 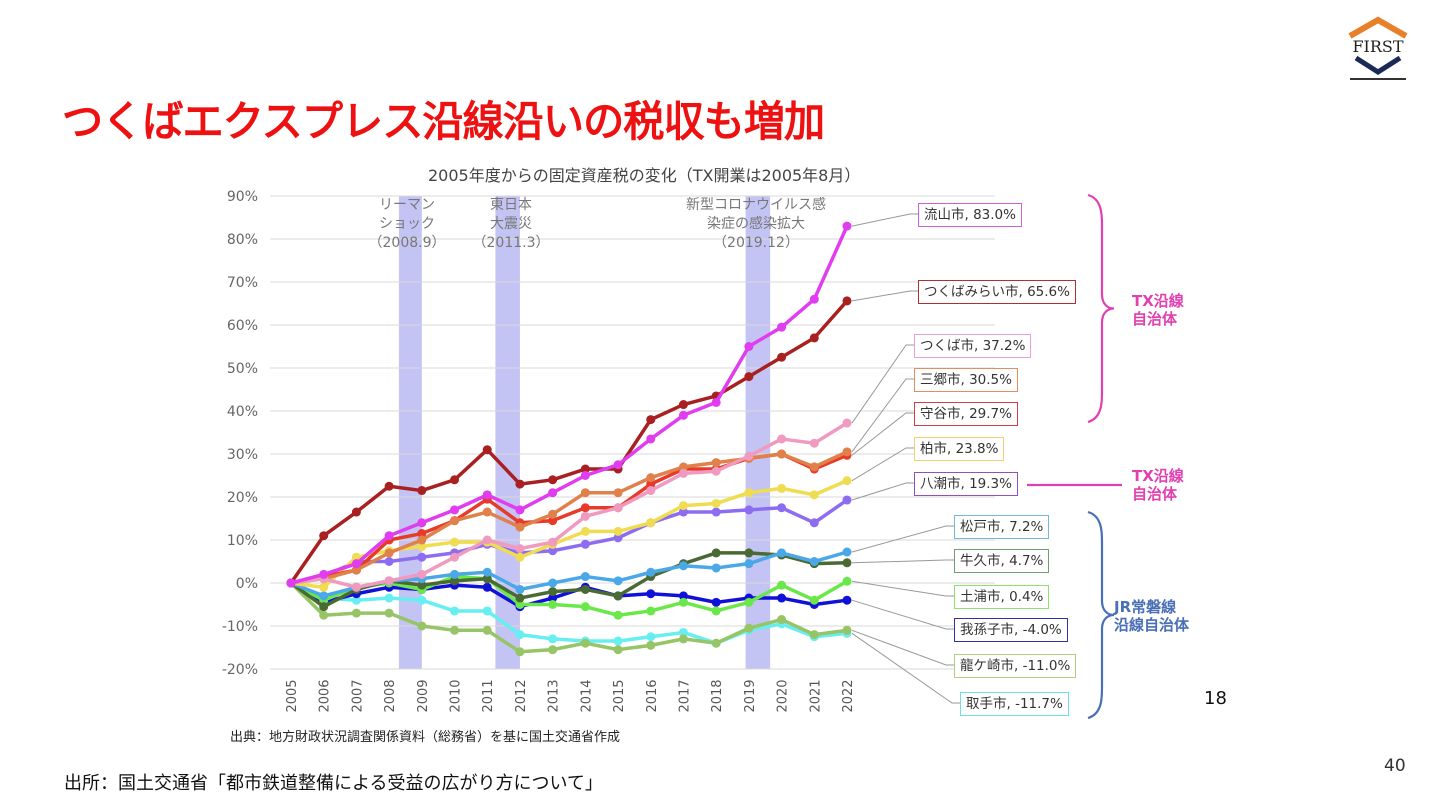 I want to click on x-tick-label: 2011, so click(x=488, y=695).